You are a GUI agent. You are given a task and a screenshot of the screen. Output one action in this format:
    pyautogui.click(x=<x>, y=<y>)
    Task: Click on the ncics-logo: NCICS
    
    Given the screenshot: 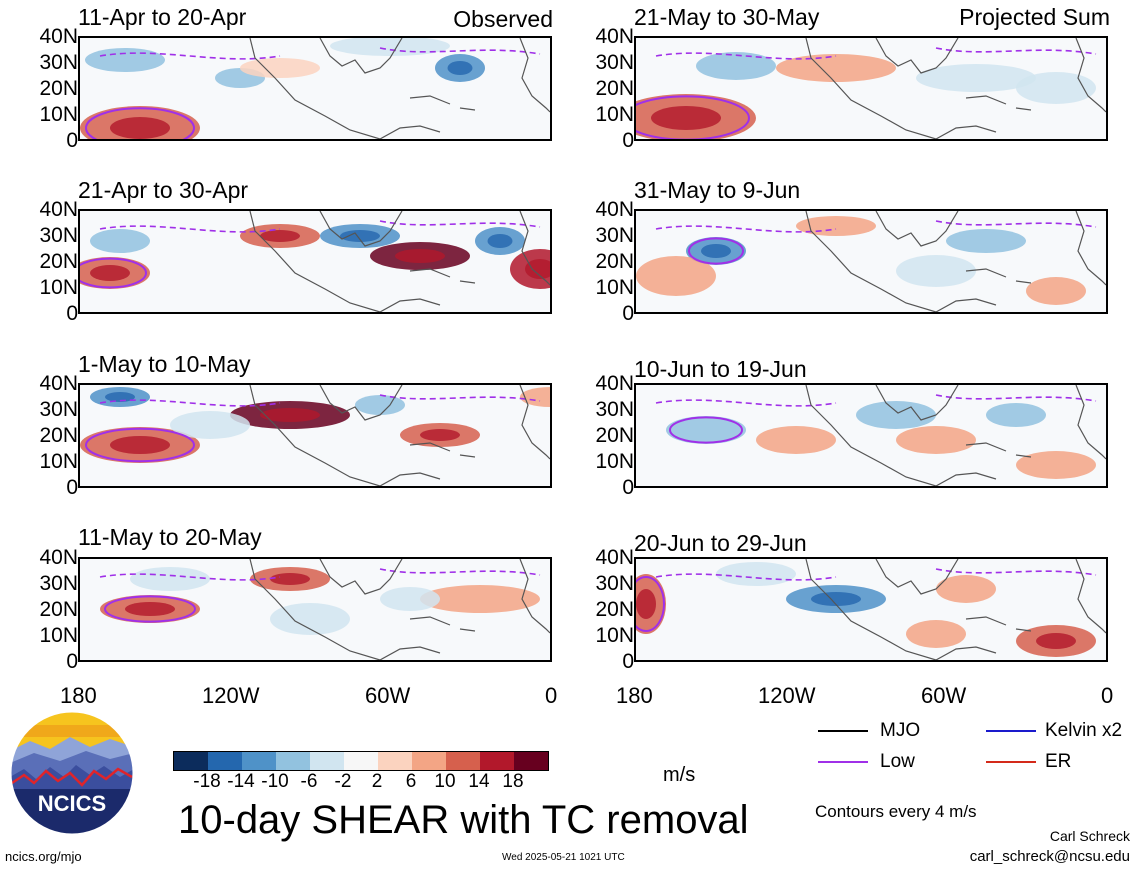 What is the action you would take?
    pyautogui.click(x=72, y=773)
    